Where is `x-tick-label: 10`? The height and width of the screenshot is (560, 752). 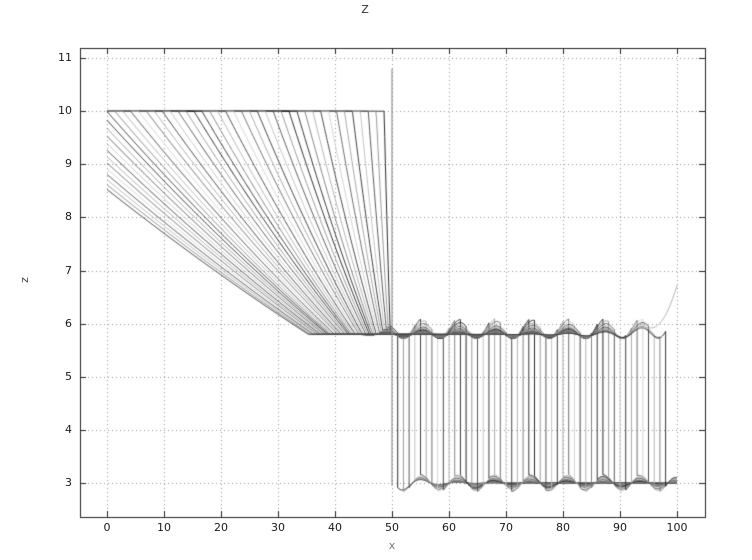
x-tick-label: 10 is located at coordinates (164, 527).